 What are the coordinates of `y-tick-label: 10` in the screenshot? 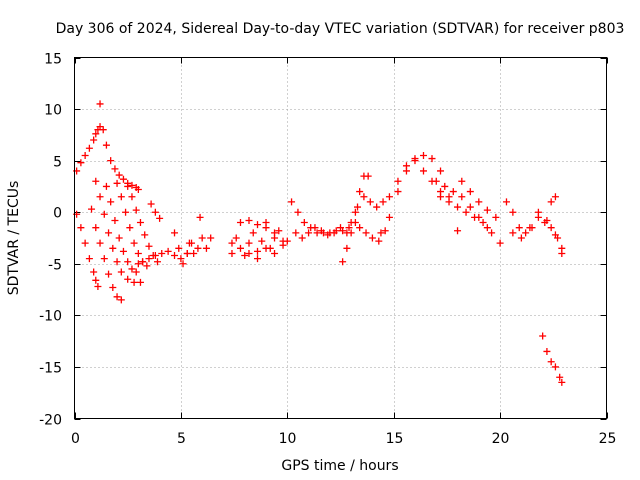 It's located at (53, 111).